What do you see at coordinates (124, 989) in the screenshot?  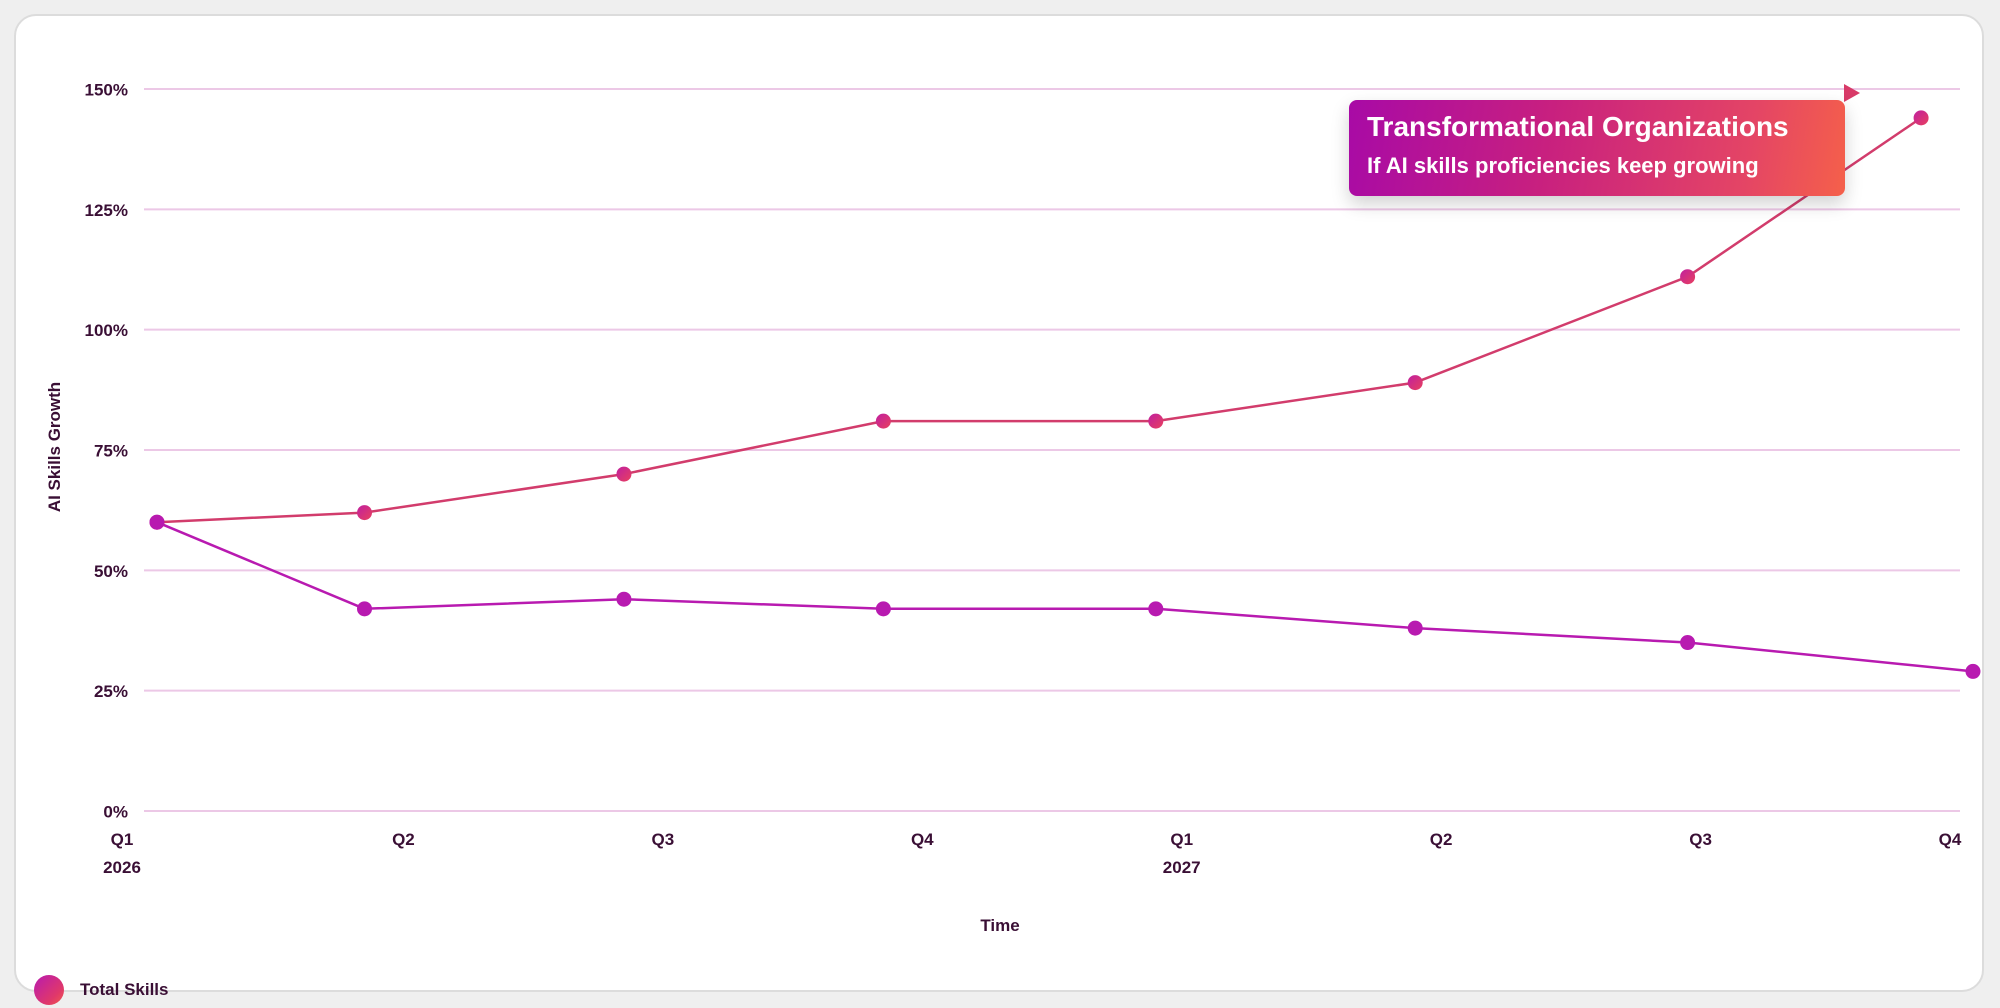 I see `legend-label: Total Skills` at bounding box center [124, 989].